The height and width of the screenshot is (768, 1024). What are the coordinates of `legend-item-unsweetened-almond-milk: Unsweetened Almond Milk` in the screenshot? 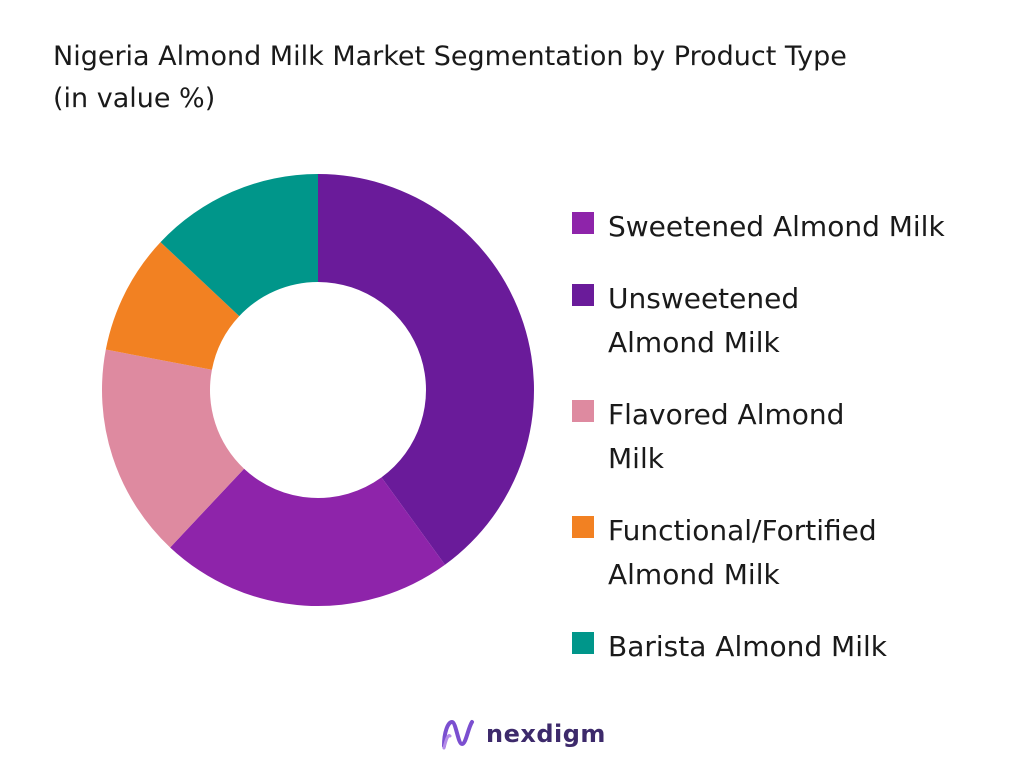 It's located at (685, 321).